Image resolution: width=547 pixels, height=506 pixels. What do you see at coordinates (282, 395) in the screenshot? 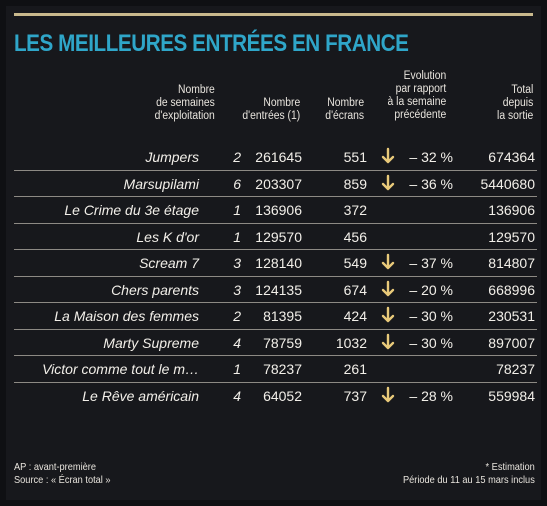
I see `entries-cell: 64052` at bounding box center [282, 395].